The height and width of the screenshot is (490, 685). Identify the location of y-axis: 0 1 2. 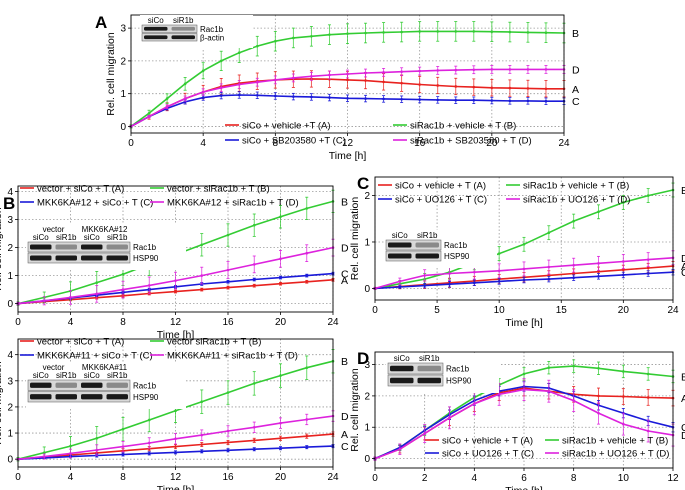
(369, 243).